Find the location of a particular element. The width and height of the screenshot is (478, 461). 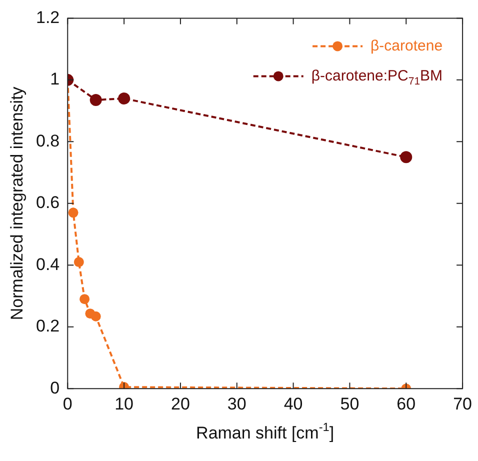

x-tick-label: 10 is located at coordinates (124, 404).